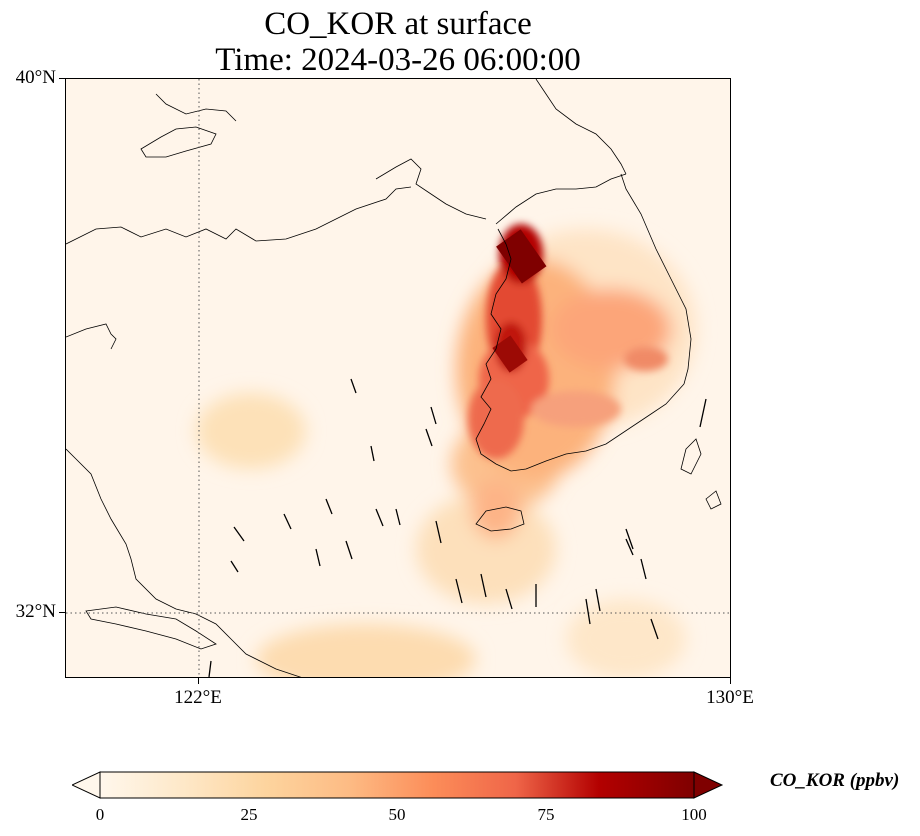 The height and width of the screenshot is (836, 920). I want to click on colorbar-gradient, so click(397, 785).